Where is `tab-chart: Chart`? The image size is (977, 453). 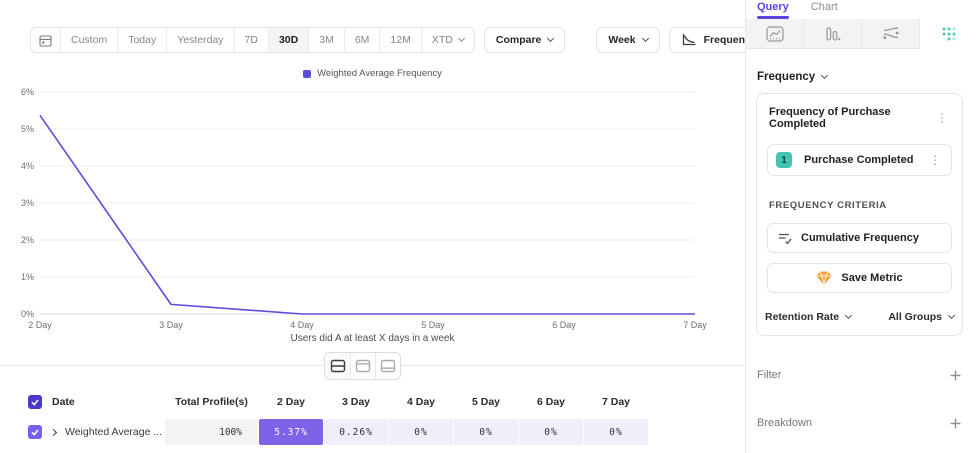
tab-chart: Chart is located at coordinates (824, 7).